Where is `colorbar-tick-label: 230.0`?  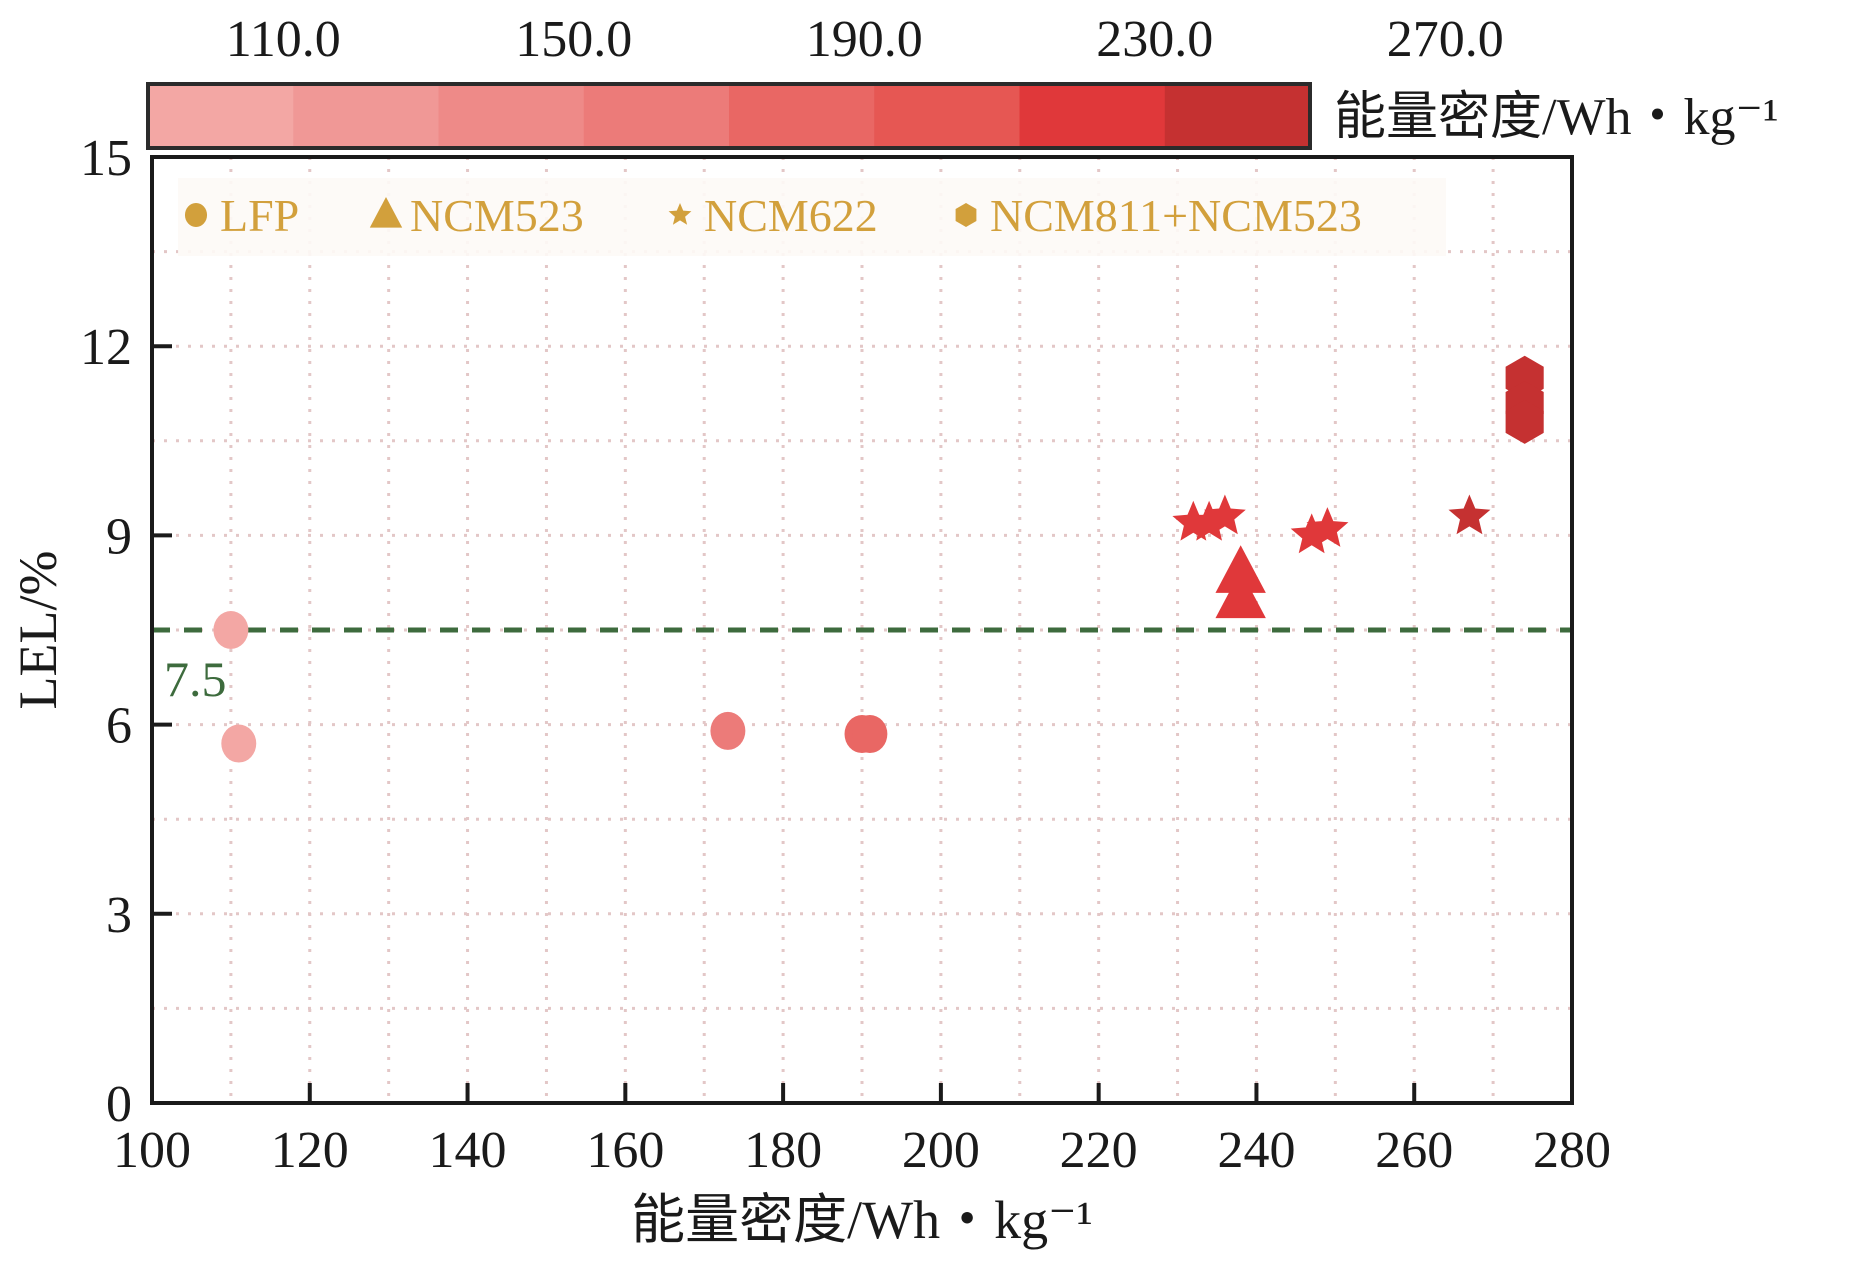 colorbar-tick-label: 230.0 is located at coordinates (1154, 39).